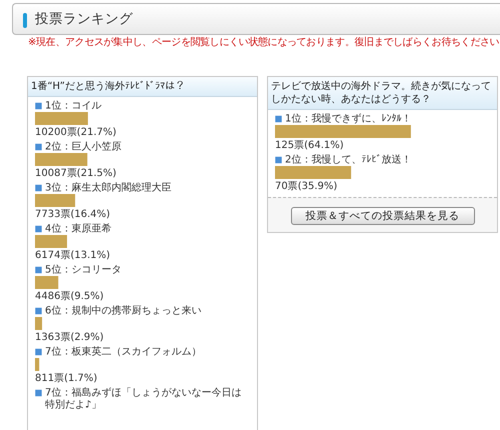 The image size is (500, 430). What do you see at coordinates (69, 337) in the screenshot?
I see `data-label: 1363票(2.9%)` at bounding box center [69, 337].